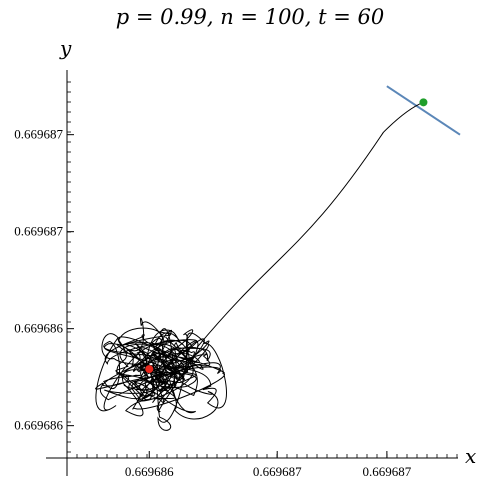 The height and width of the screenshot is (487, 480). I want to click on boundary-line, so click(423, 110).